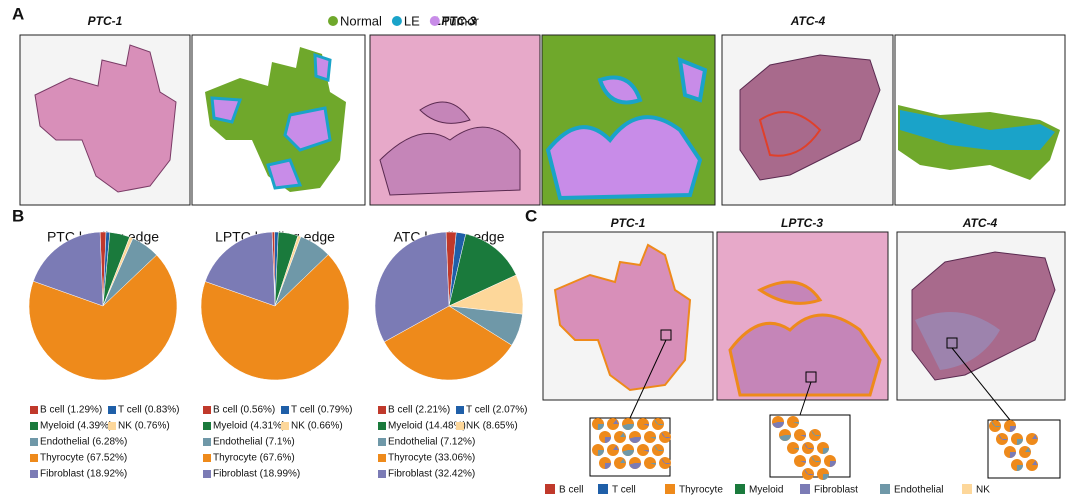  Describe the element at coordinates (256, 474) in the screenshot. I see `legend-label: Fibroblast (18.99%)` at that location.